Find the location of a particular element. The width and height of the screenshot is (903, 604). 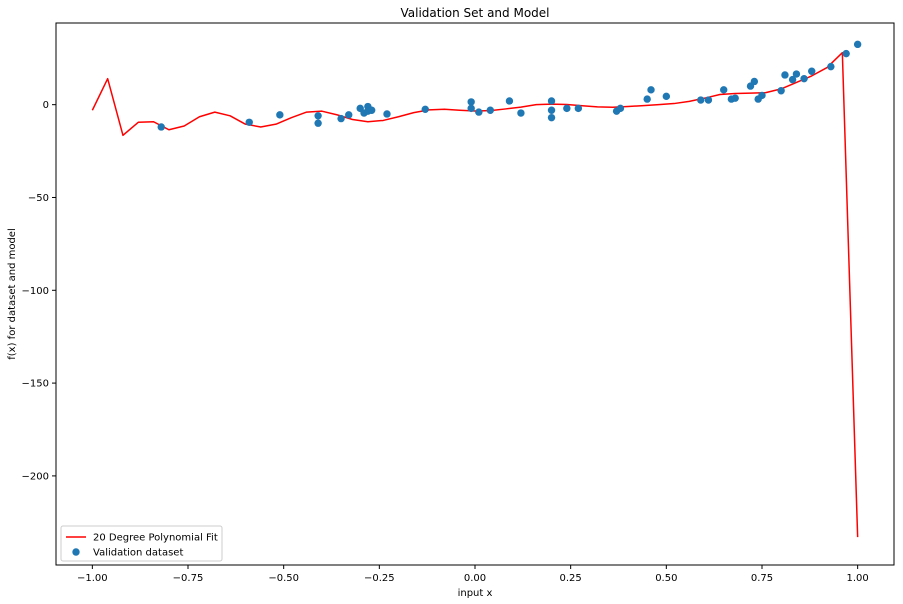

x-tick-label: 0.75 is located at coordinates (762, 578).